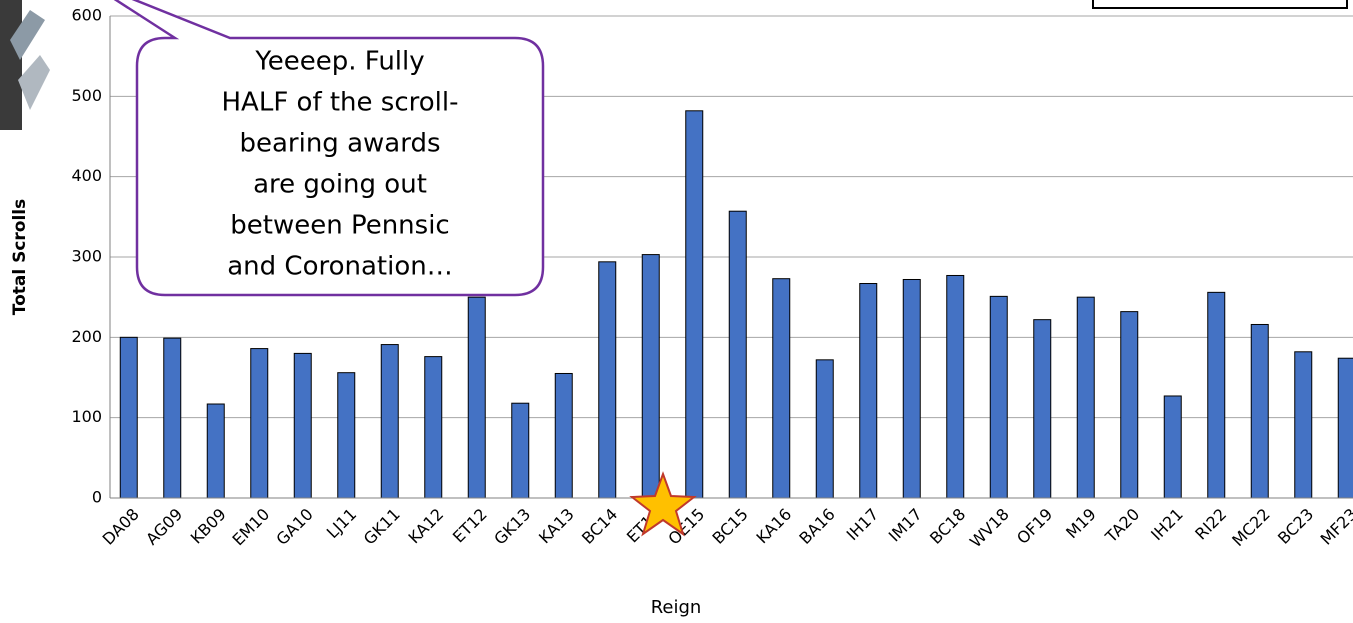 This screenshot has height=623, width=1353. Describe the element at coordinates (25, 65) in the screenshot. I see `knight-icon` at that location.